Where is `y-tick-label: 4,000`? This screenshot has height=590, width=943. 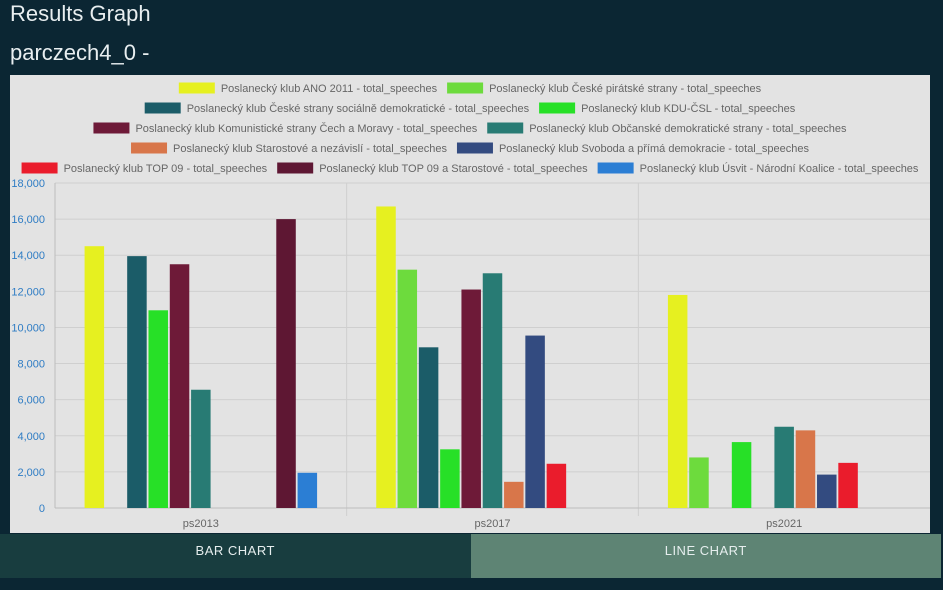
y-tick-label: 4,000 is located at coordinates (31, 437).